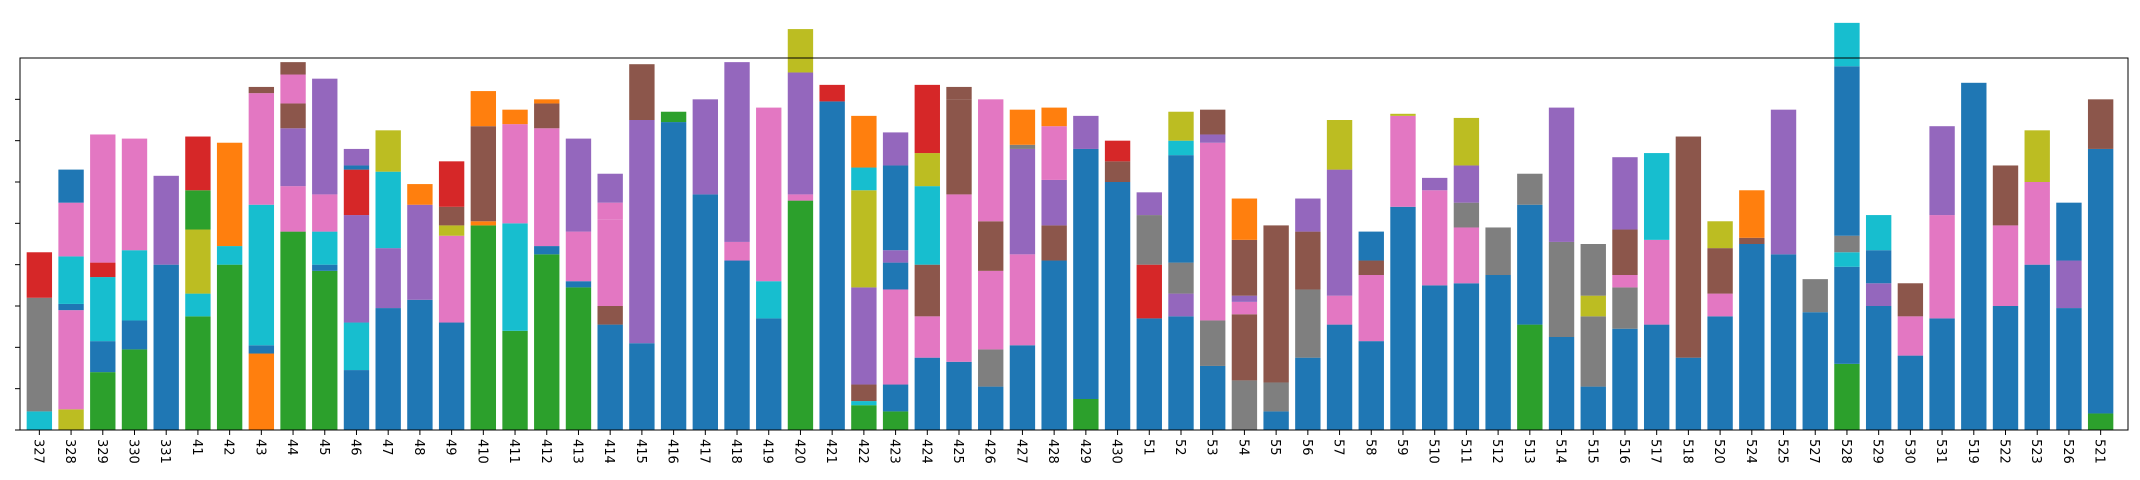 This screenshot has width=2140, height=480. I want to click on x-tick-label-517: 517, so click(1655, 451).